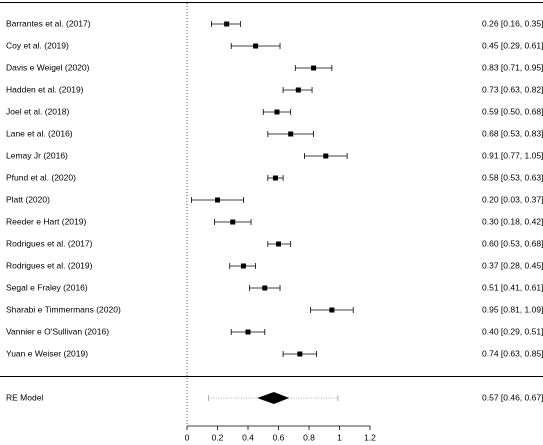 The image size is (543, 445). What do you see at coordinates (309, 437) in the screenshot?
I see `x-tick-label: 0.8` at bounding box center [309, 437].